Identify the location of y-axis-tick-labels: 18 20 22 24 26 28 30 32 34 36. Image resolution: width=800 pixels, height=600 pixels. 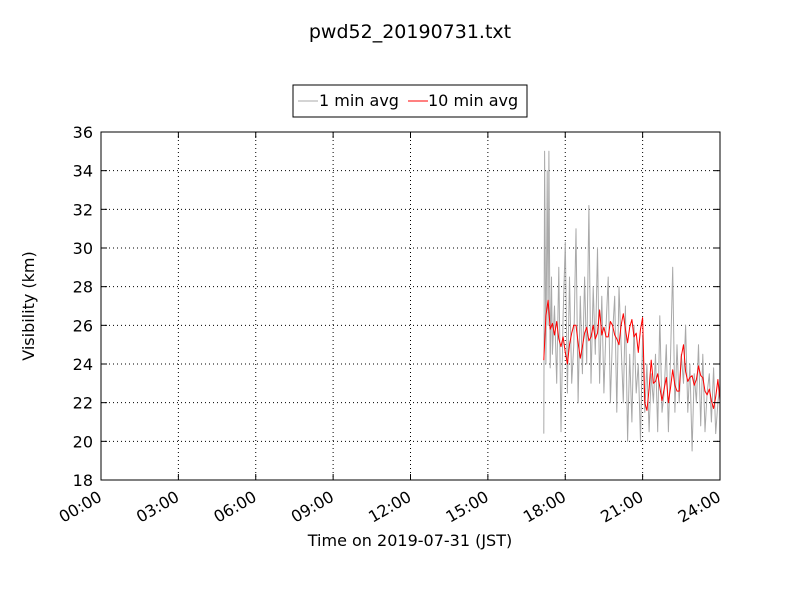
(83, 306).